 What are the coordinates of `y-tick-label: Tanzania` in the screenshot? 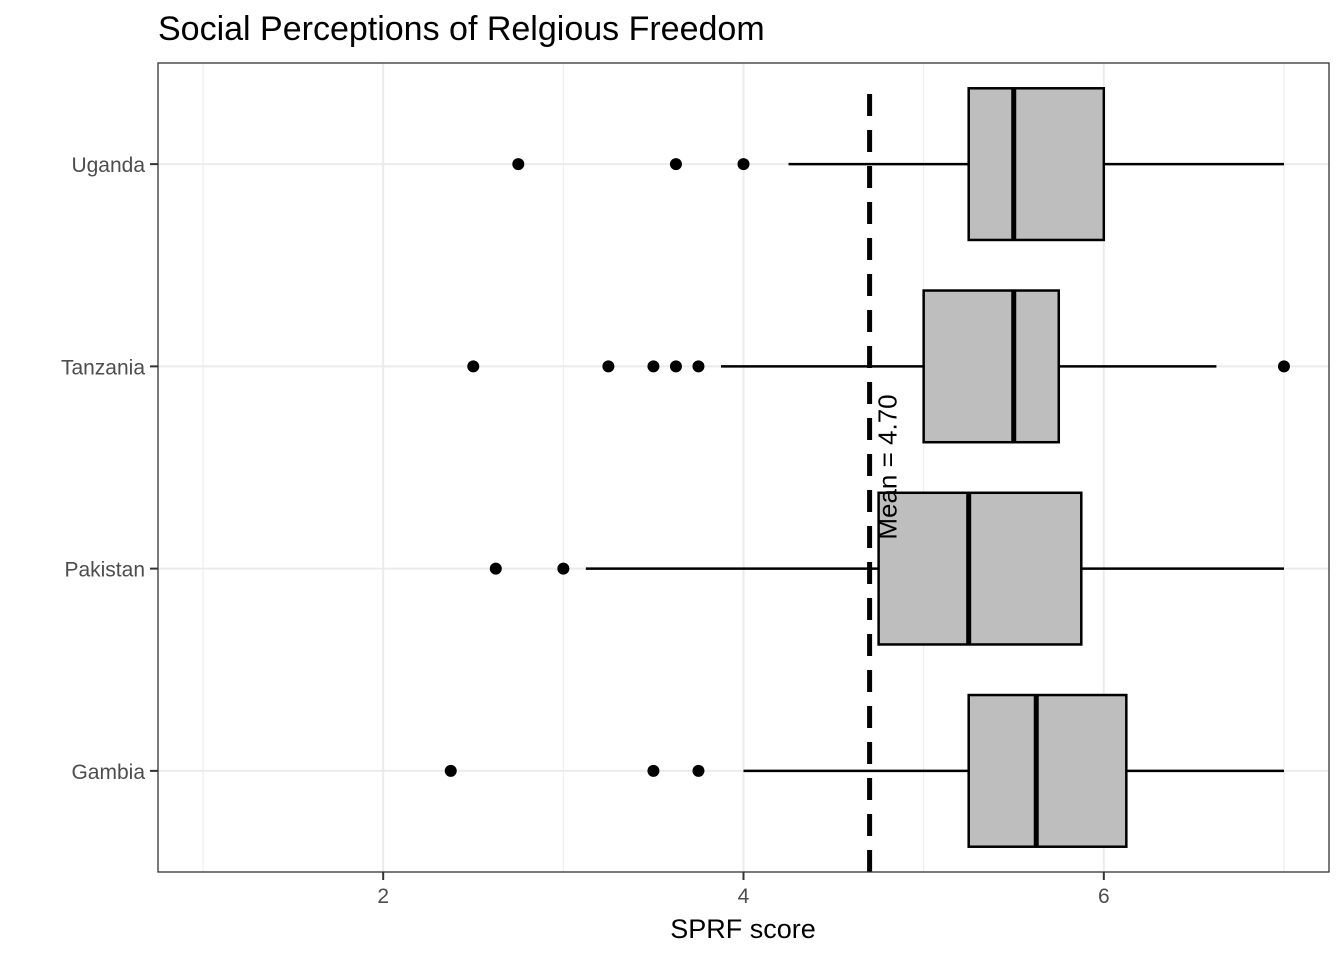 It's located at (103, 367).